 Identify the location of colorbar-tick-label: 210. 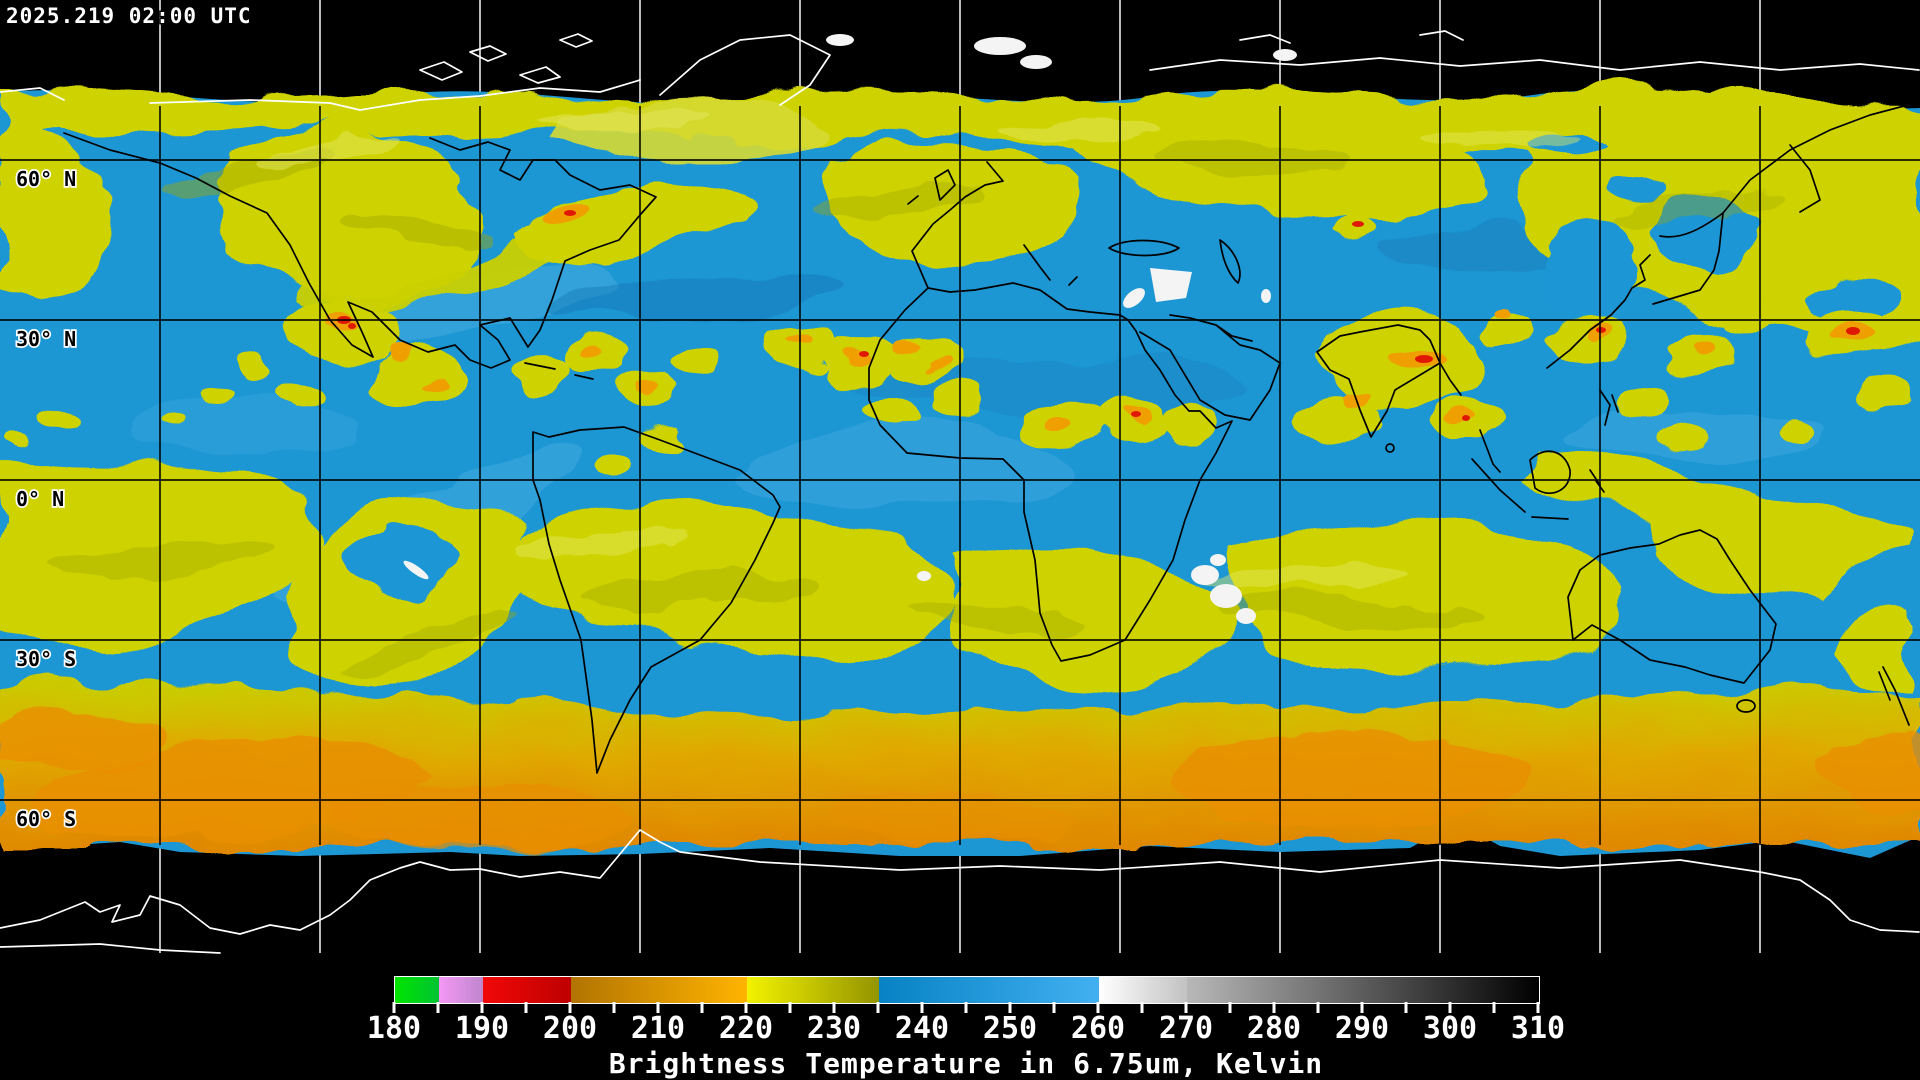
(658, 1028).